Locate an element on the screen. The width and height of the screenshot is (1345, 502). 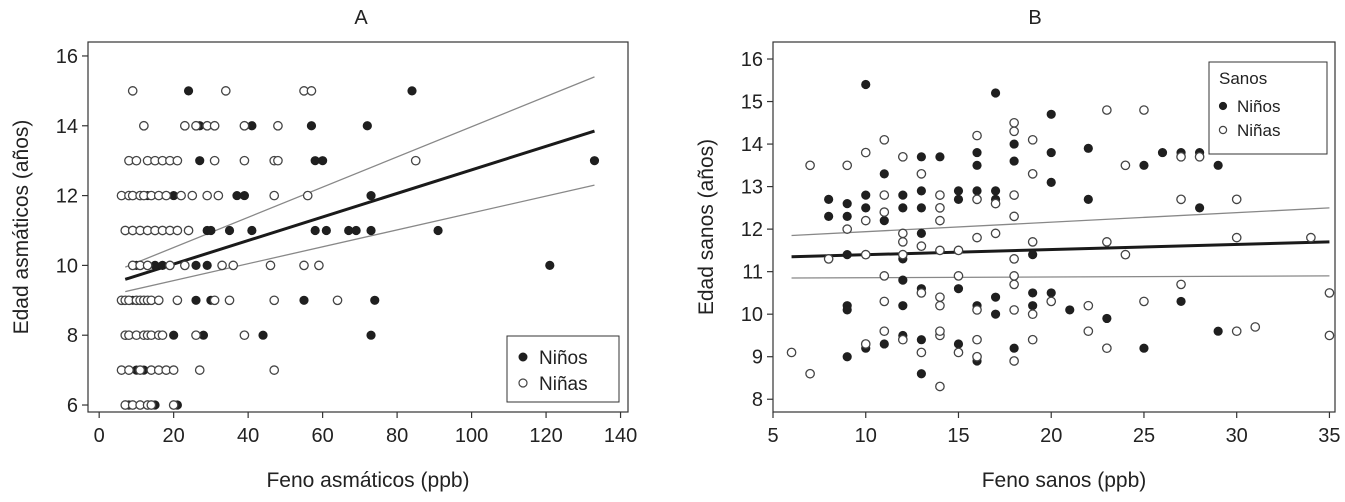
legend-marker-ninas is located at coordinates (1223, 130).